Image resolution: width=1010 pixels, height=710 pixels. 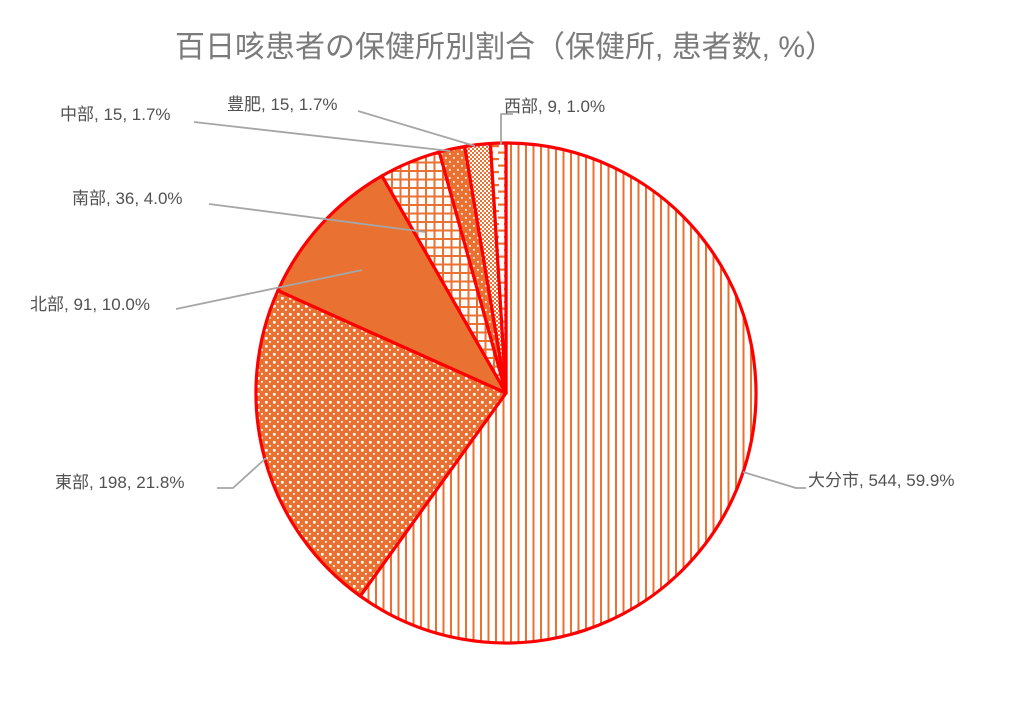 What do you see at coordinates (416, 128) in the screenshot?
I see `leader-line-hohi` at bounding box center [416, 128].